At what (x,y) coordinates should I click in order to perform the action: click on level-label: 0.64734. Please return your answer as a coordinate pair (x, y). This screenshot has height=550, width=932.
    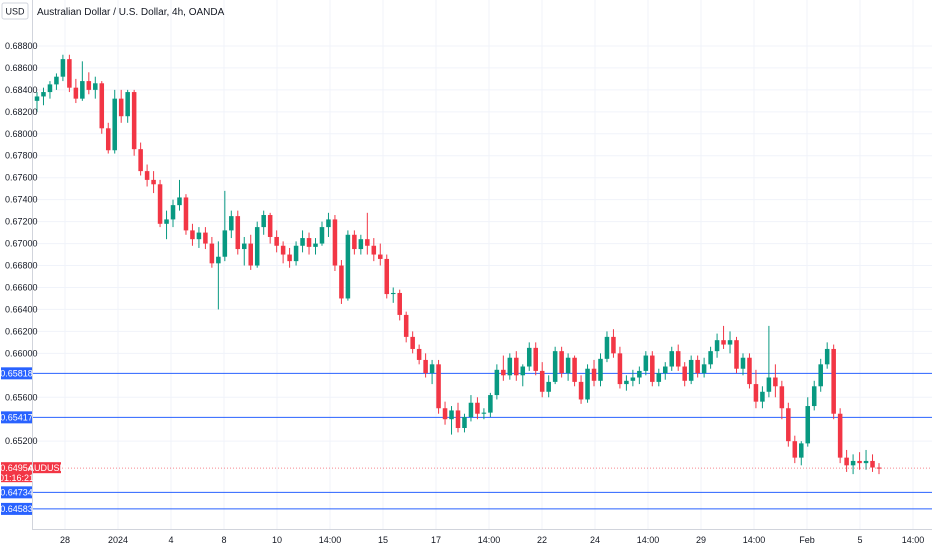
    Looking at the image, I should click on (16, 492).